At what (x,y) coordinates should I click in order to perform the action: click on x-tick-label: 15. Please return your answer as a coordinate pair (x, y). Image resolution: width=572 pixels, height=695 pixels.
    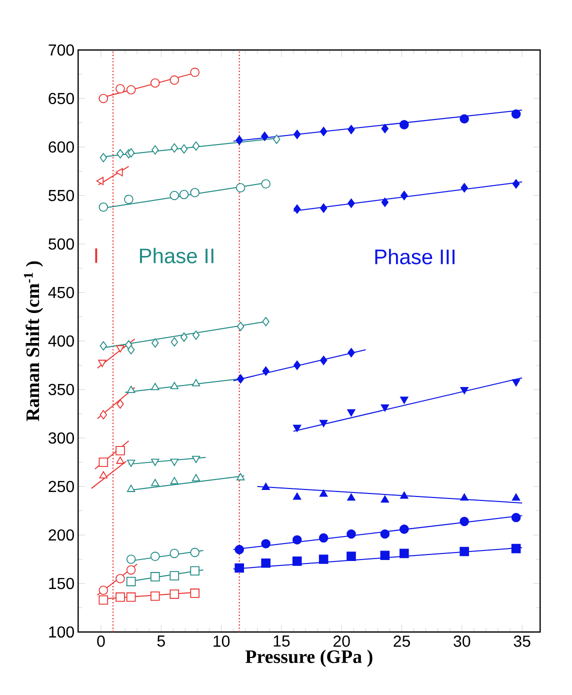
    Looking at the image, I should click on (282, 641).